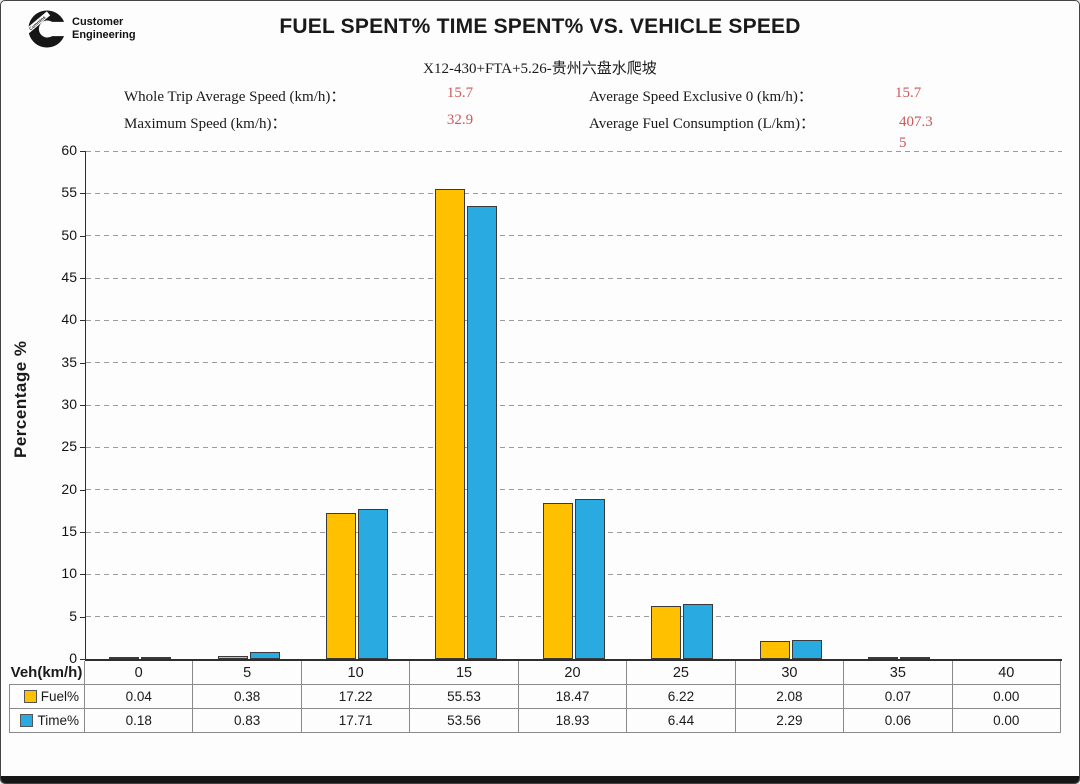 This screenshot has width=1080, height=784. I want to click on table-row-header: Fuel%, so click(47, 697).